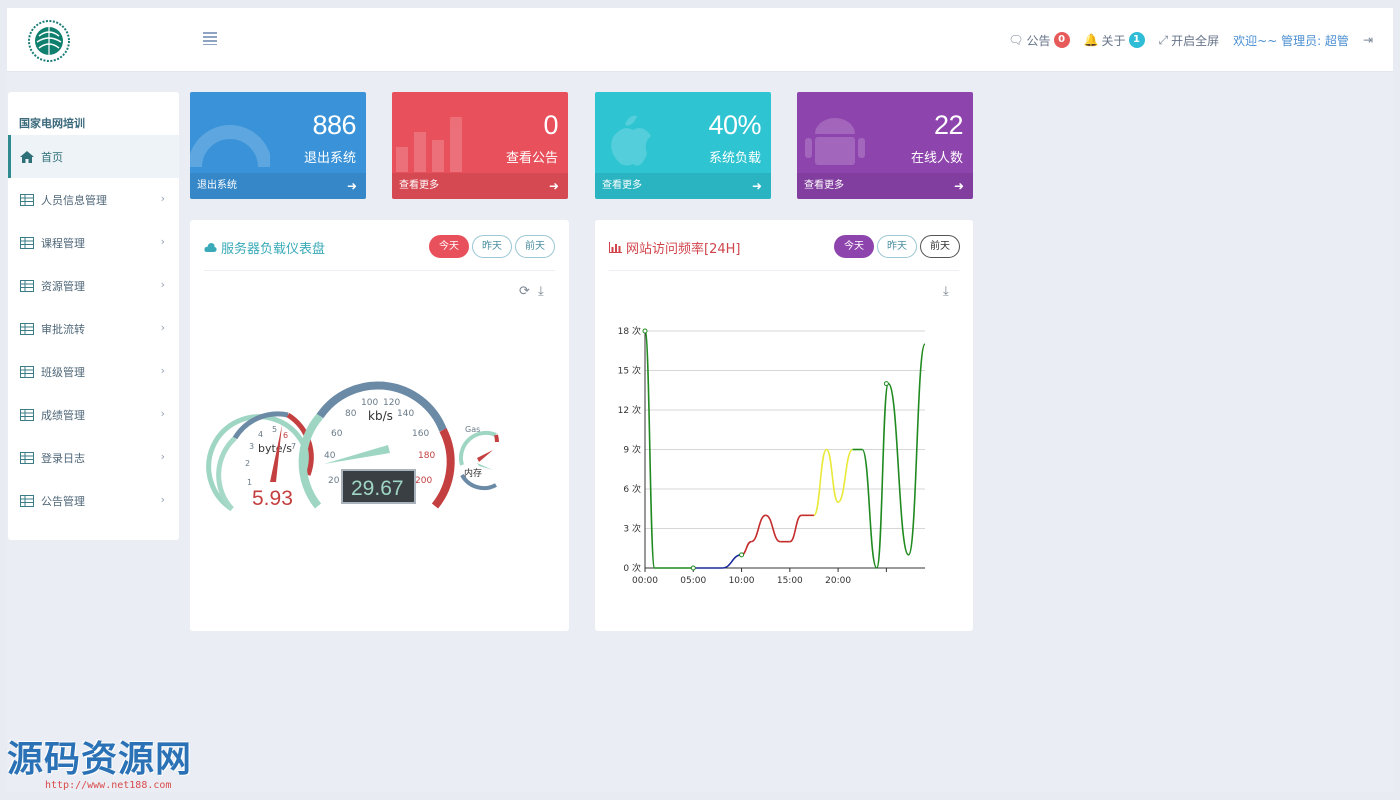 The height and width of the screenshot is (800, 1400). Describe the element at coordinates (615, 247) in the screenshot. I see `bar-chart-icon` at that location.